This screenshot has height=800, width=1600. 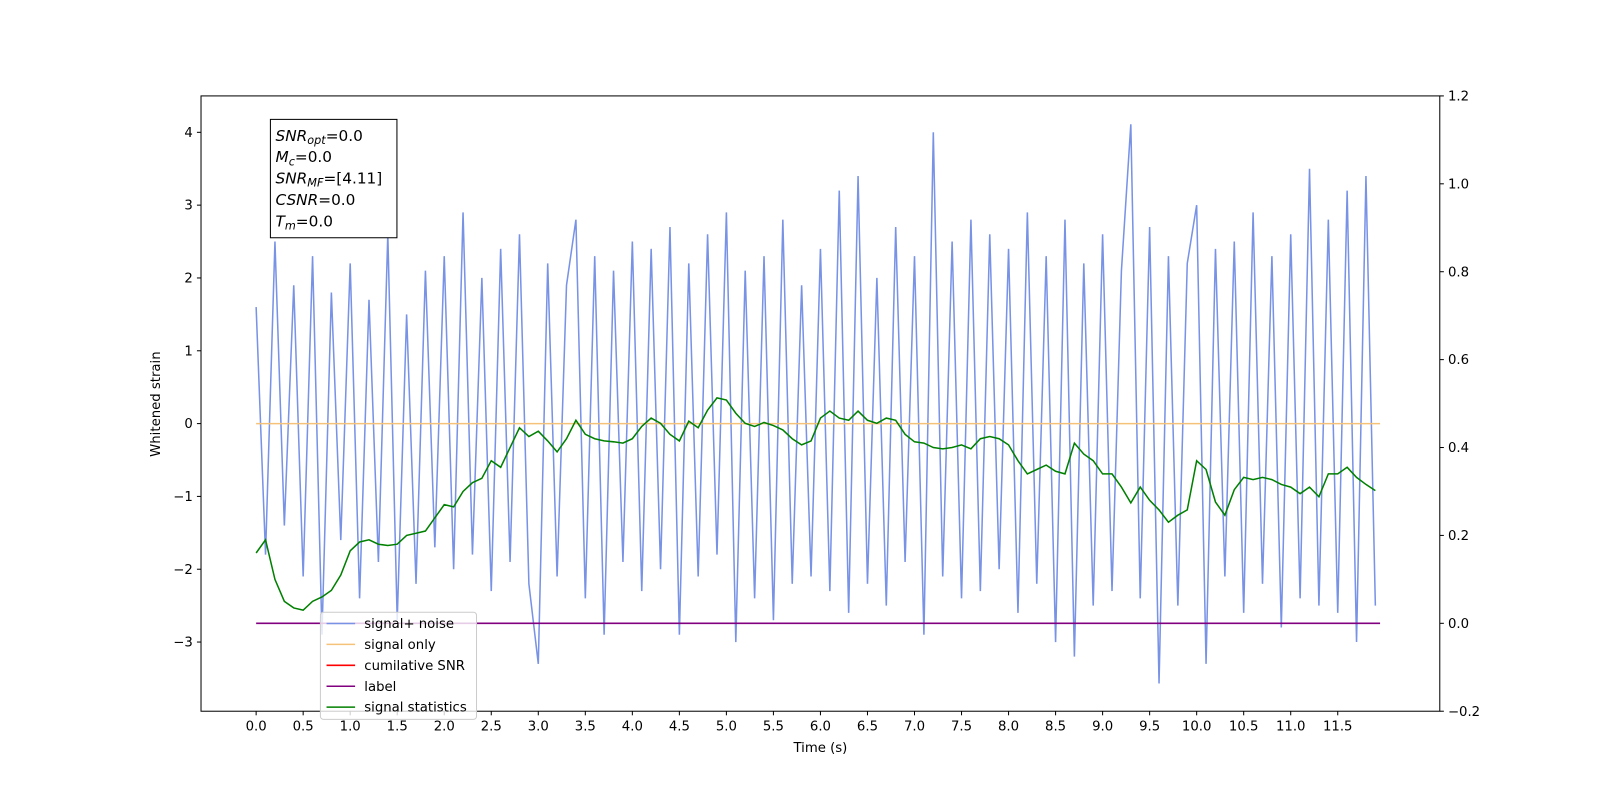 I want to click on x-tick-label: 1.0, so click(x=350, y=727).